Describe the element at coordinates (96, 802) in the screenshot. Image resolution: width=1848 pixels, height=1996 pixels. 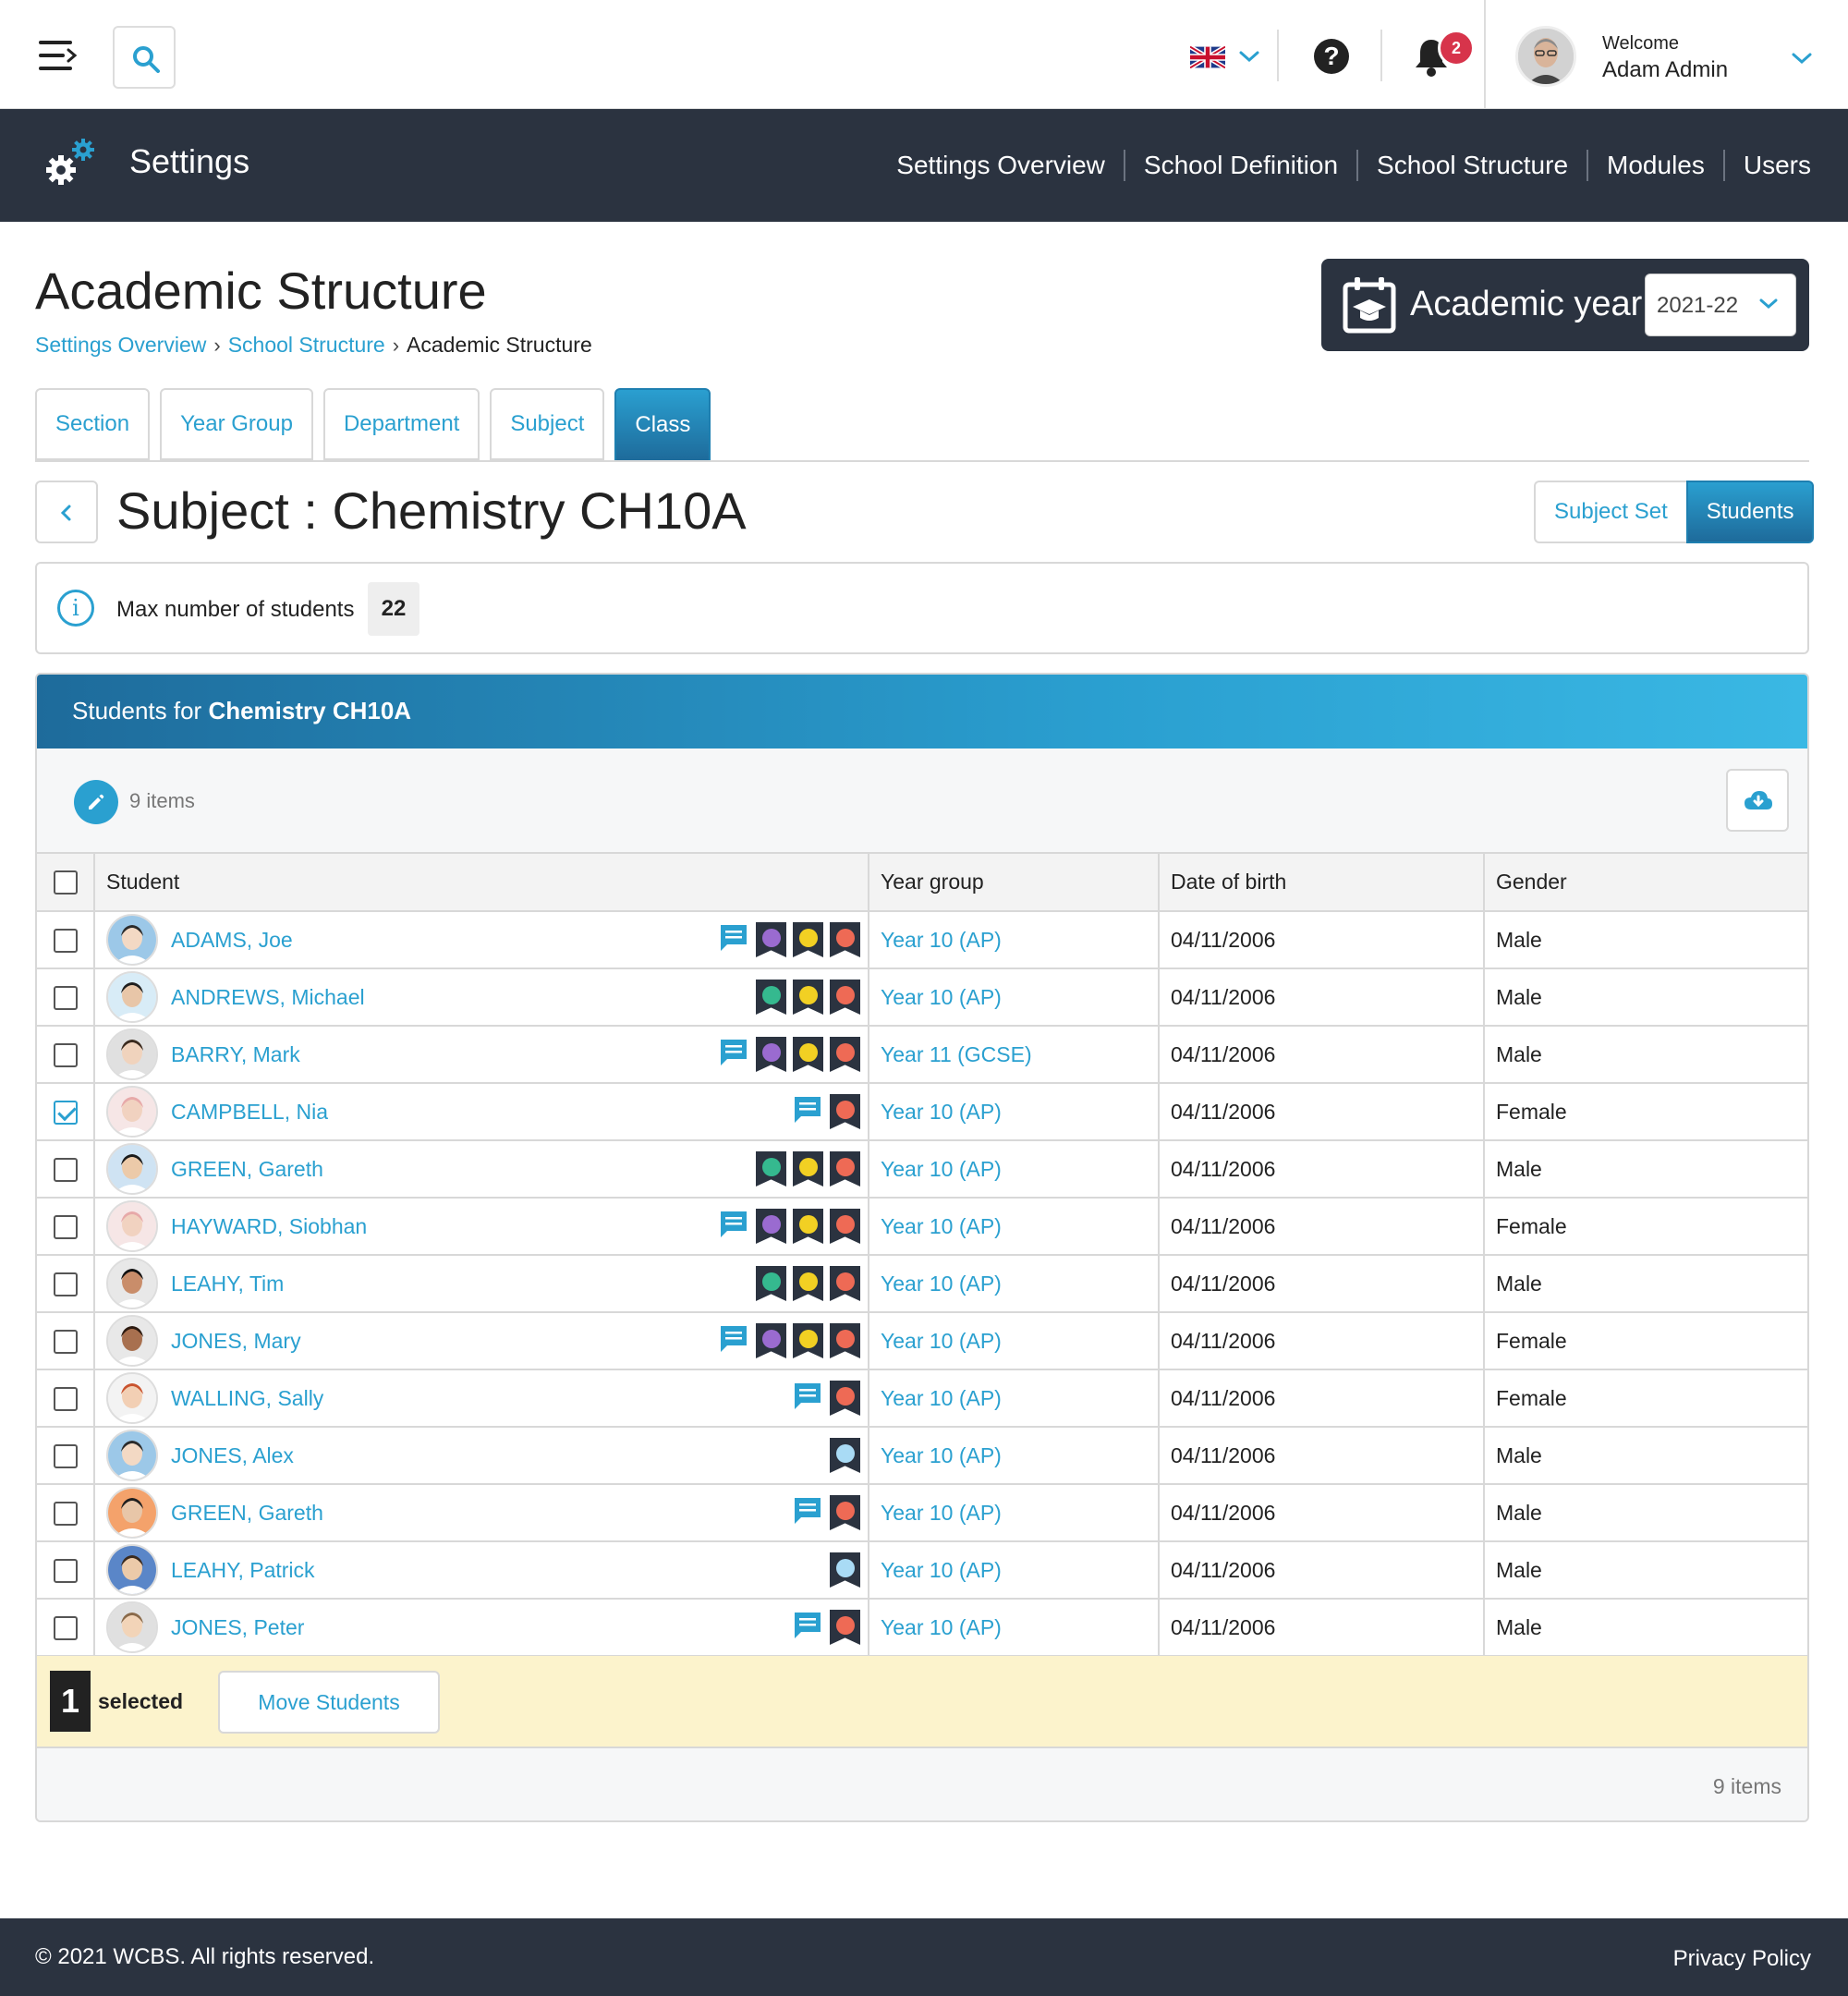
I see `edit-button` at that location.